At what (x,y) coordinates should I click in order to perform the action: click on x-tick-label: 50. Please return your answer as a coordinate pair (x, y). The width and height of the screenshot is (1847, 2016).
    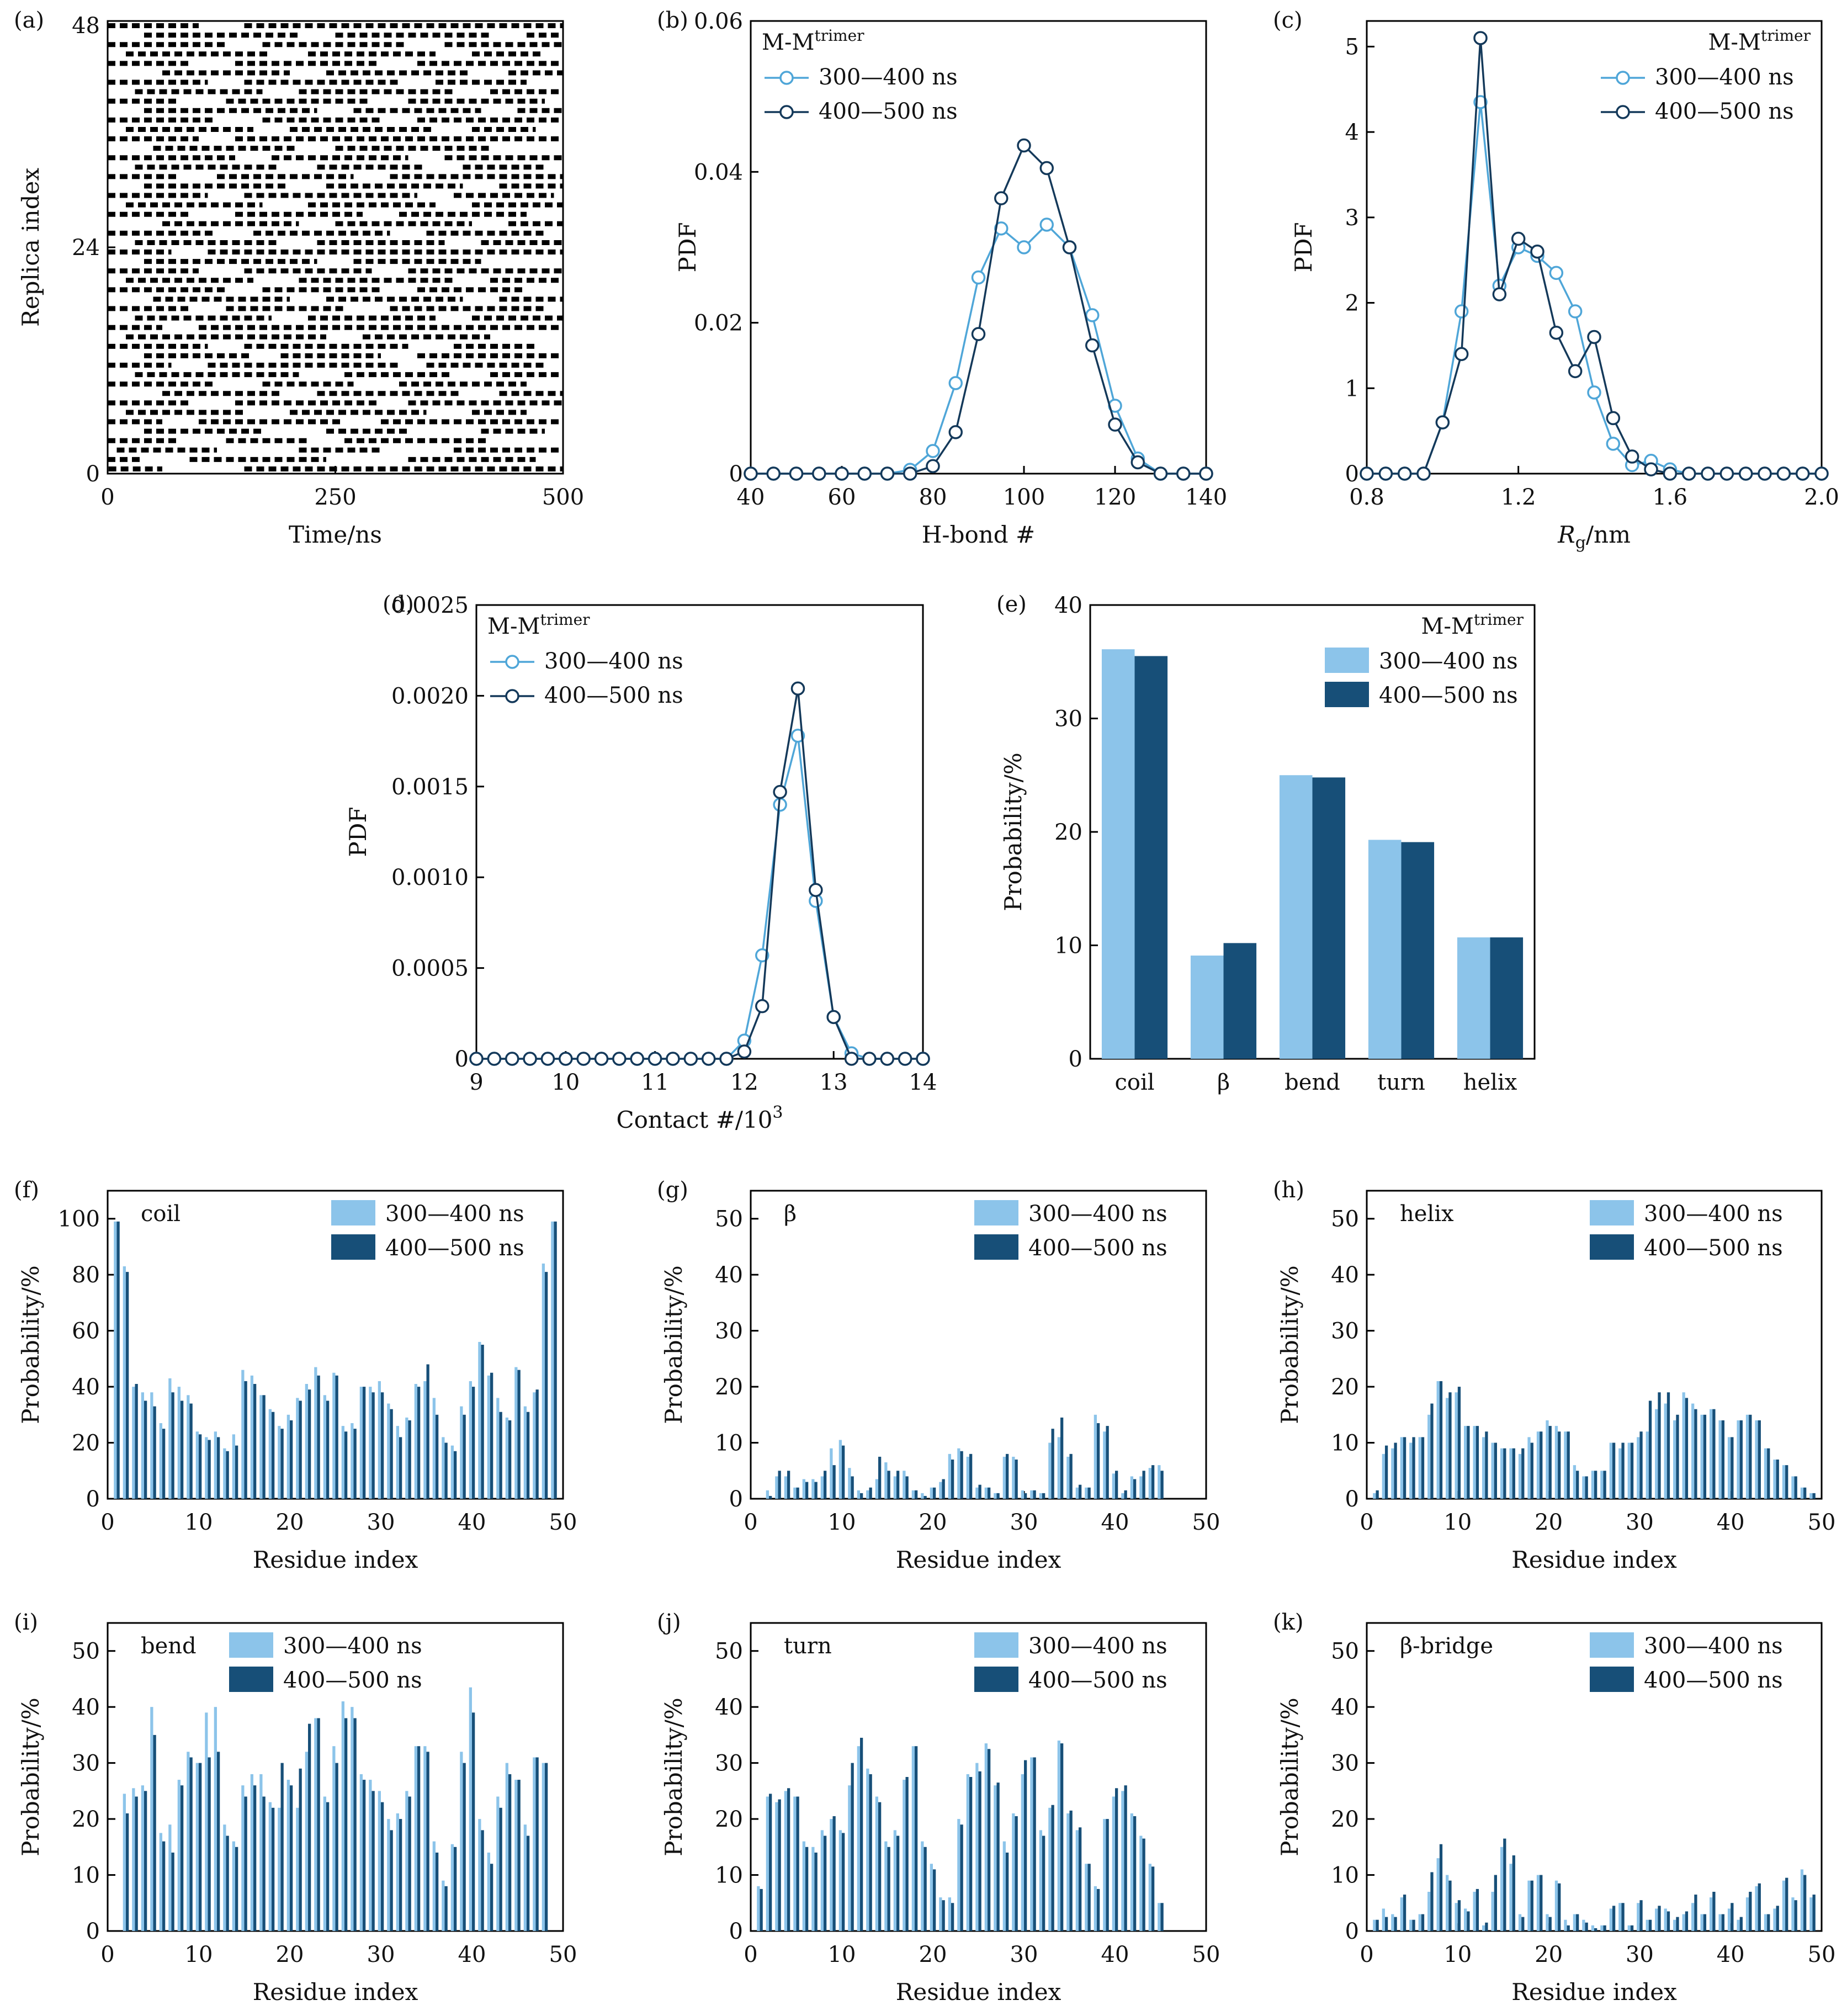
    Looking at the image, I should click on (563, 1523).